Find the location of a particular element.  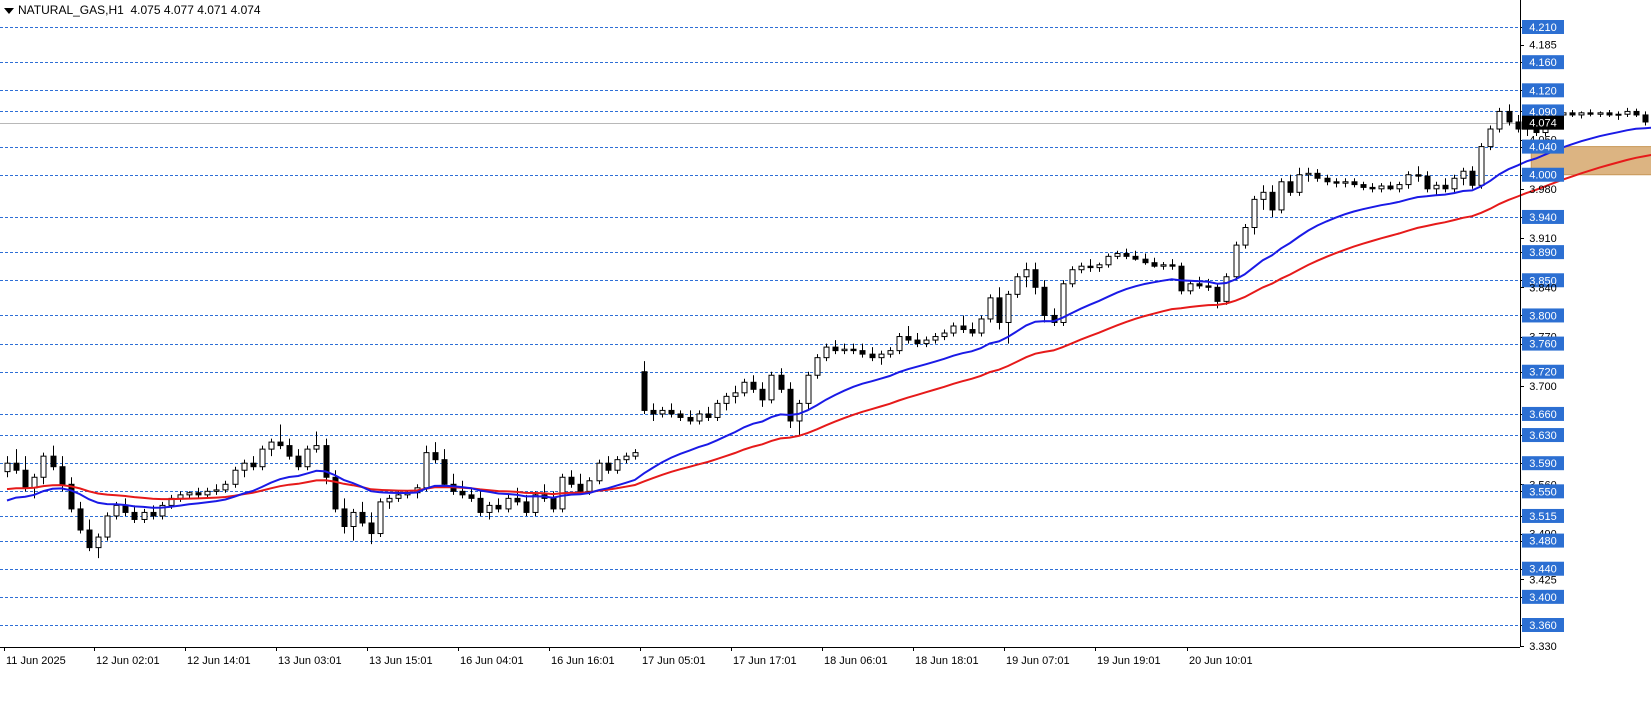

symbol-label: NATURAL_GAS,H1 is located at coordinates (71, 10).